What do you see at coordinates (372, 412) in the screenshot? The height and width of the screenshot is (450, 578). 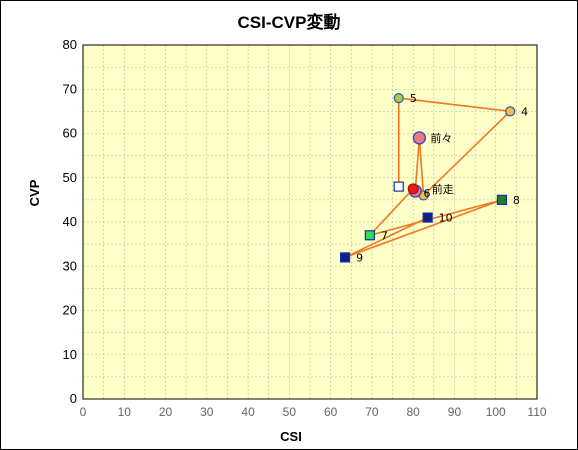 I see `x-tick-label: 70` at bounding box center [372, 412].